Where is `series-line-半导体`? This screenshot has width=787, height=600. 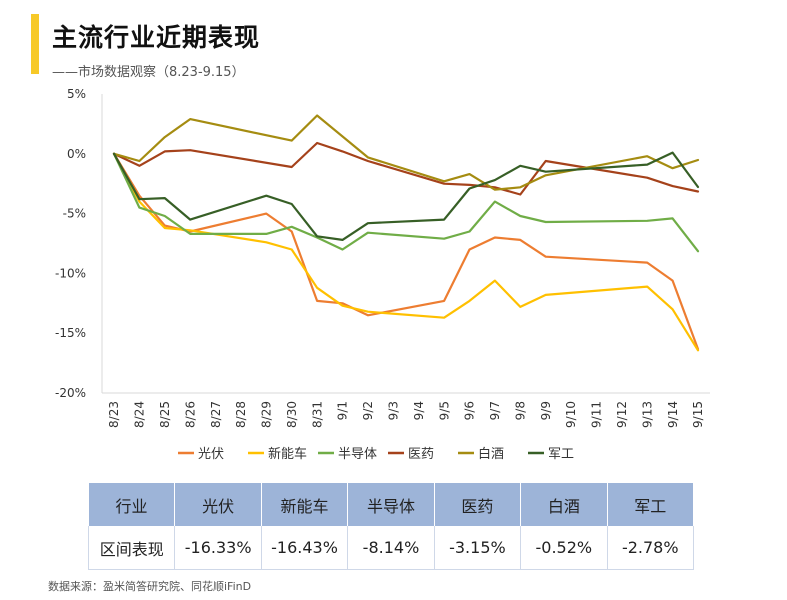 series-line-半导体 is located at coordinates (406, 202).